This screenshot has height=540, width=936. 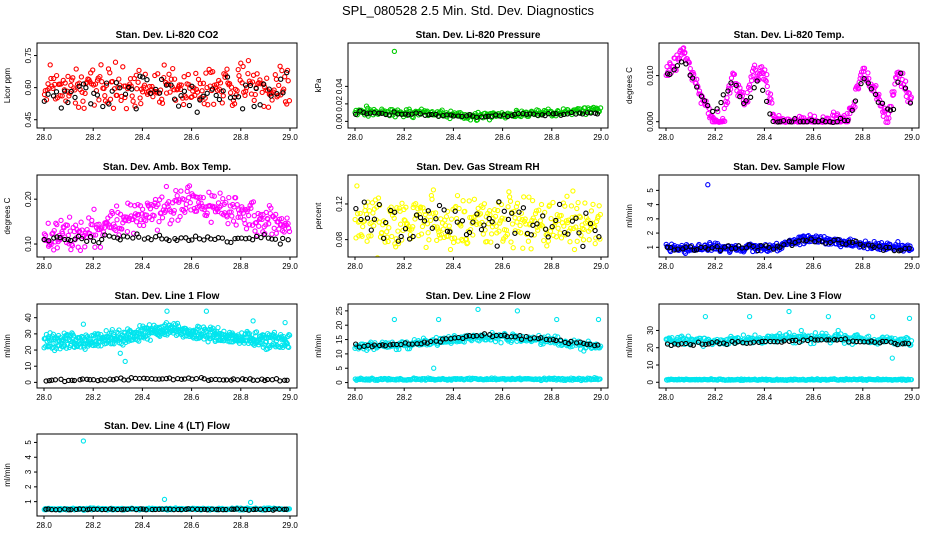 What do you see at coordinates (318, 215) in the screenshot?
I see `y-axis-label: percent` at bounding box center [318, 215].